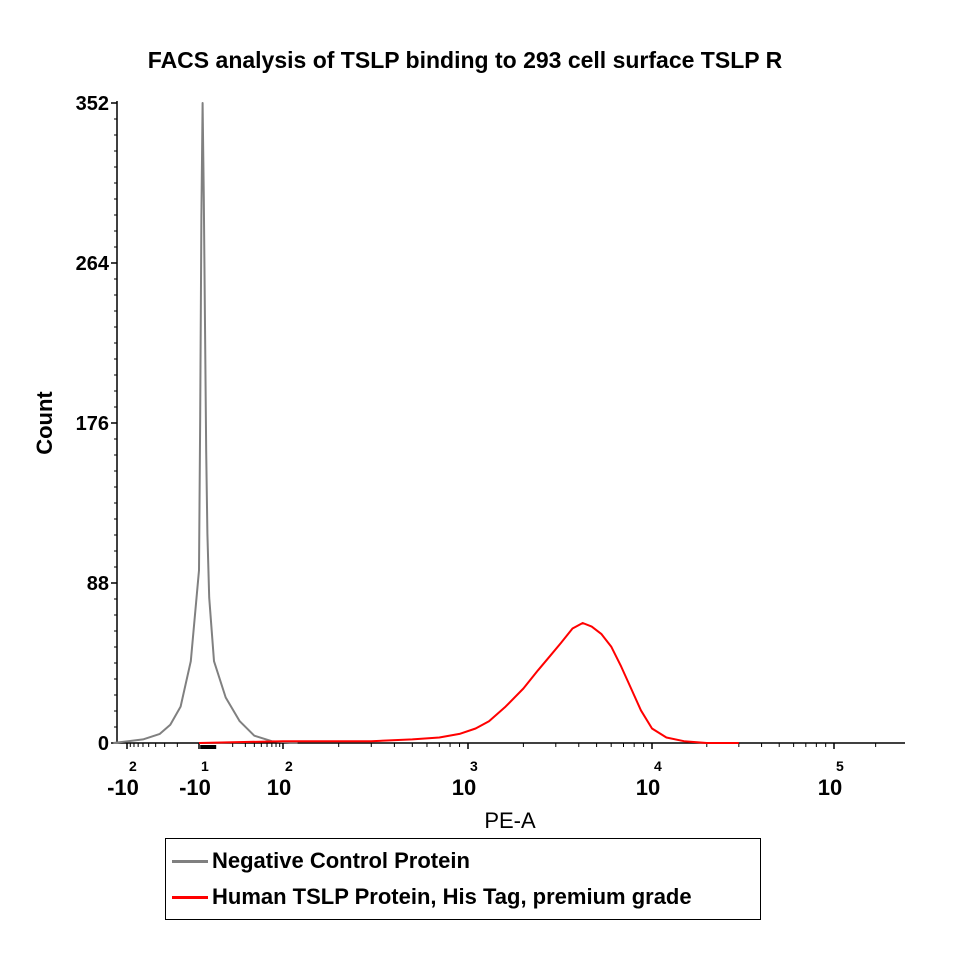 The image size is (960, 960). What do you see at coordinates (840, 766) in the screenshot?
I see `x-tick-exponent: 5` at bounding box center [840, 766].